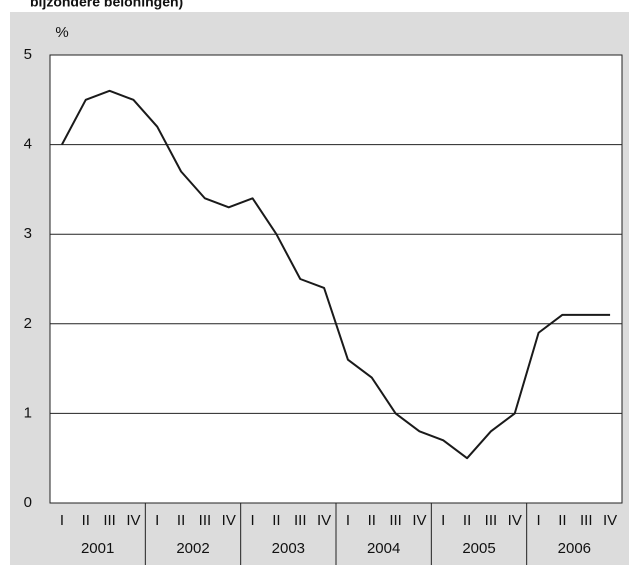  Describe the element at coordinates (574, 548) in the screenshot. I see `x-group-label: 2006` at that location.